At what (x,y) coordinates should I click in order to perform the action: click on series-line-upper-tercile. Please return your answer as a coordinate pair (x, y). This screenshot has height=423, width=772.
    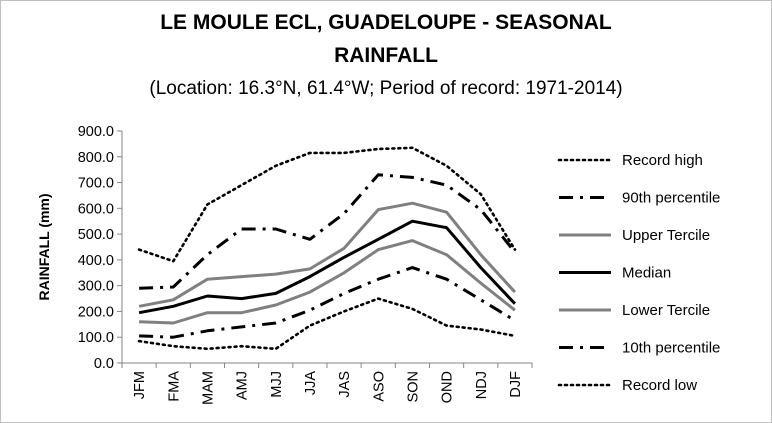
    Looking at the image, I should click on (327, 254).